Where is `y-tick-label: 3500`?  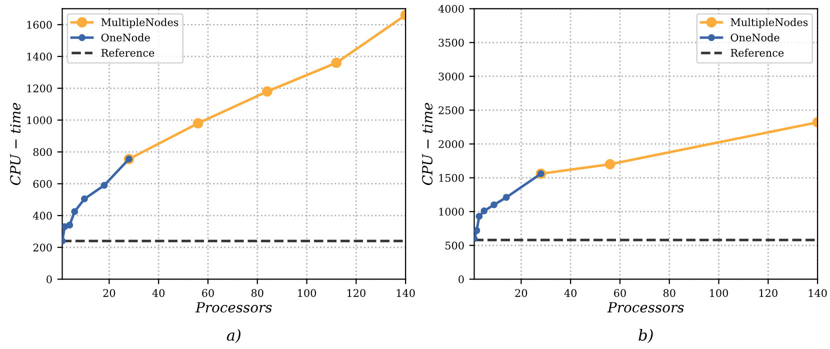
y-tick-label: 3500 is located at coordinates (451, 42).